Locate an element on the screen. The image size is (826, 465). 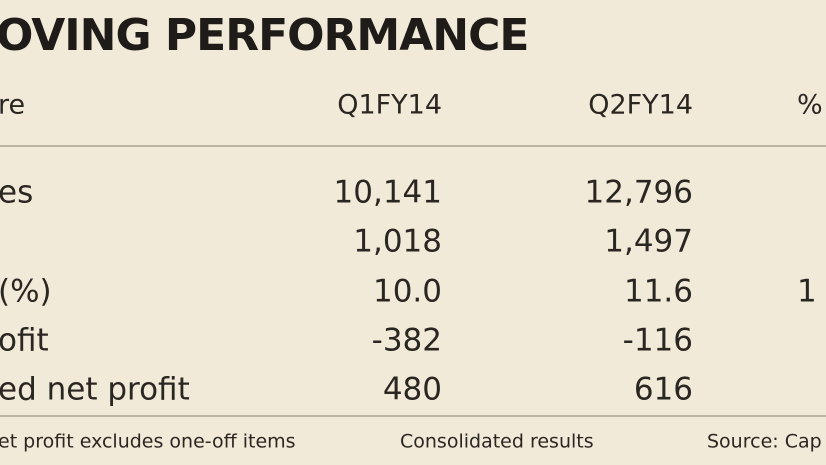
column-header: re is located at coordinates (12, 105).